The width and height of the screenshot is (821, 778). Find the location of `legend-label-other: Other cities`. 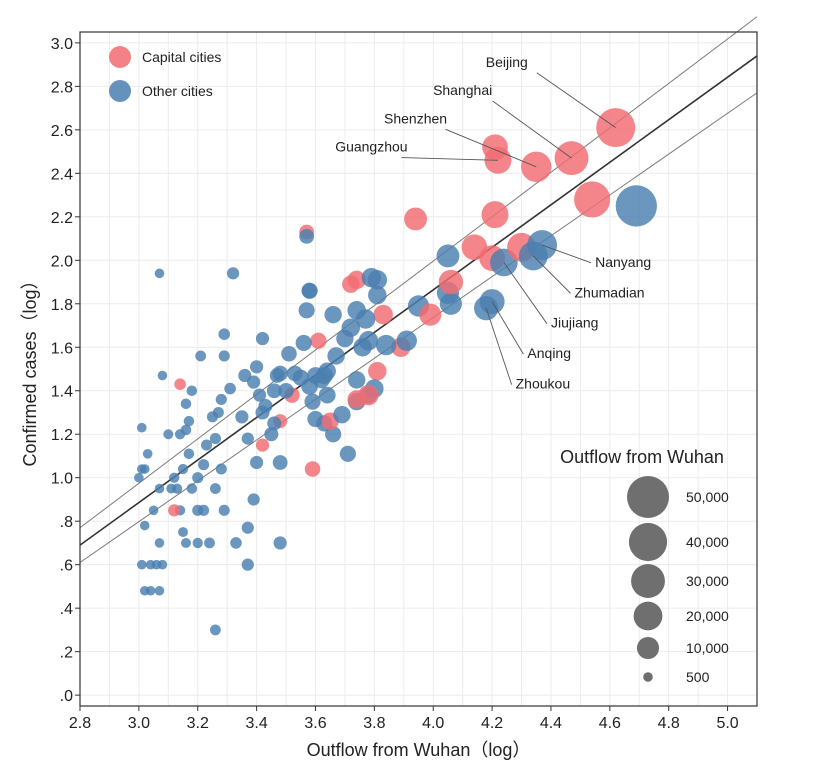

legend-label-other: Other cities is located at coordinates (177, 91).